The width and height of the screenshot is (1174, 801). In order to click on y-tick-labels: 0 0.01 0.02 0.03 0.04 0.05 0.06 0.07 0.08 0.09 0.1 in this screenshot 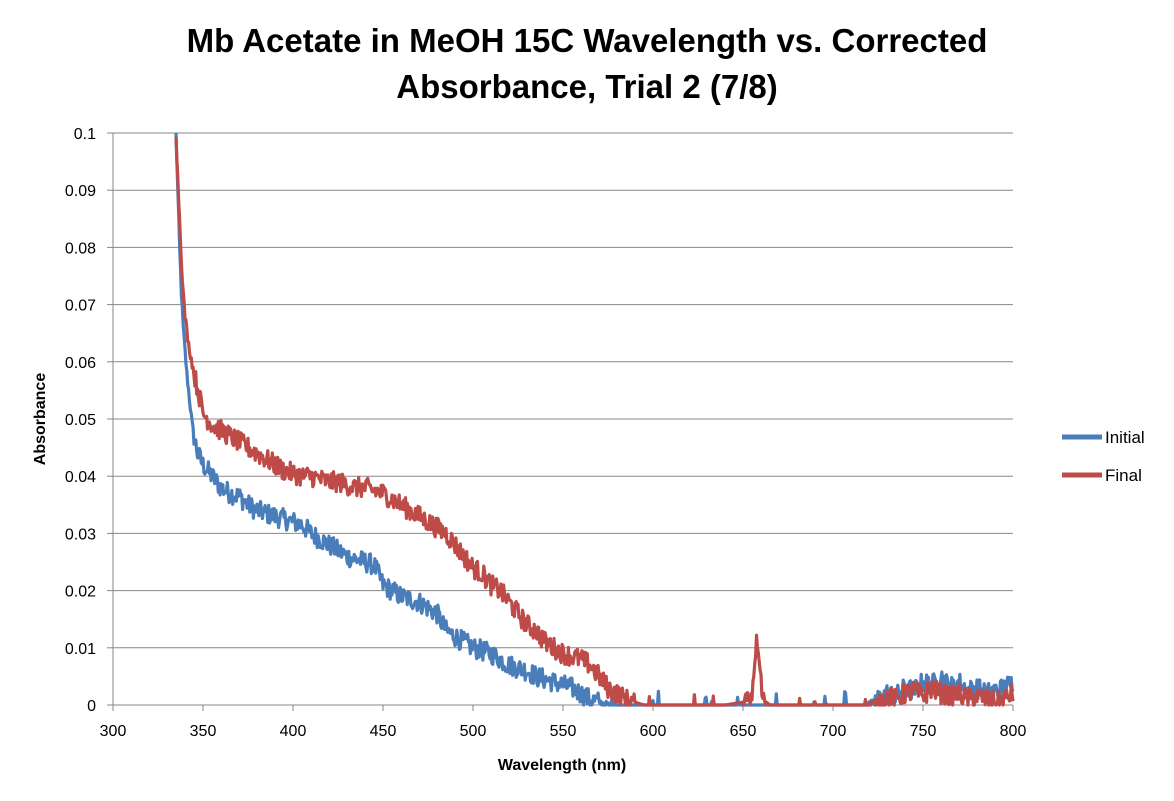, I will do `click(80, 420)`.